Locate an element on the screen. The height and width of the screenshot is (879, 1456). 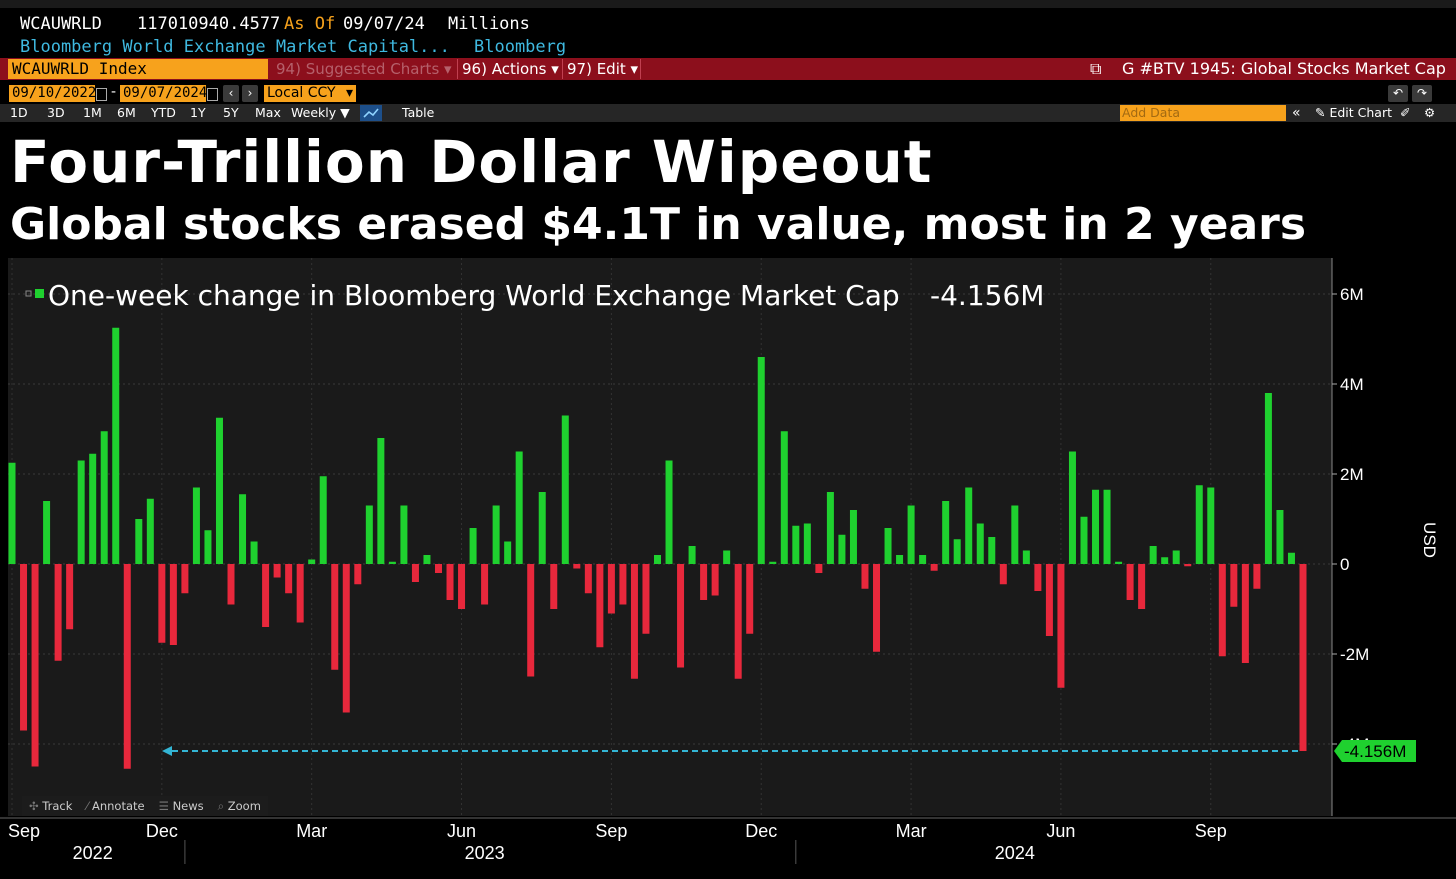
y-tick-label: 0 is located at coordinates (1344, 564).